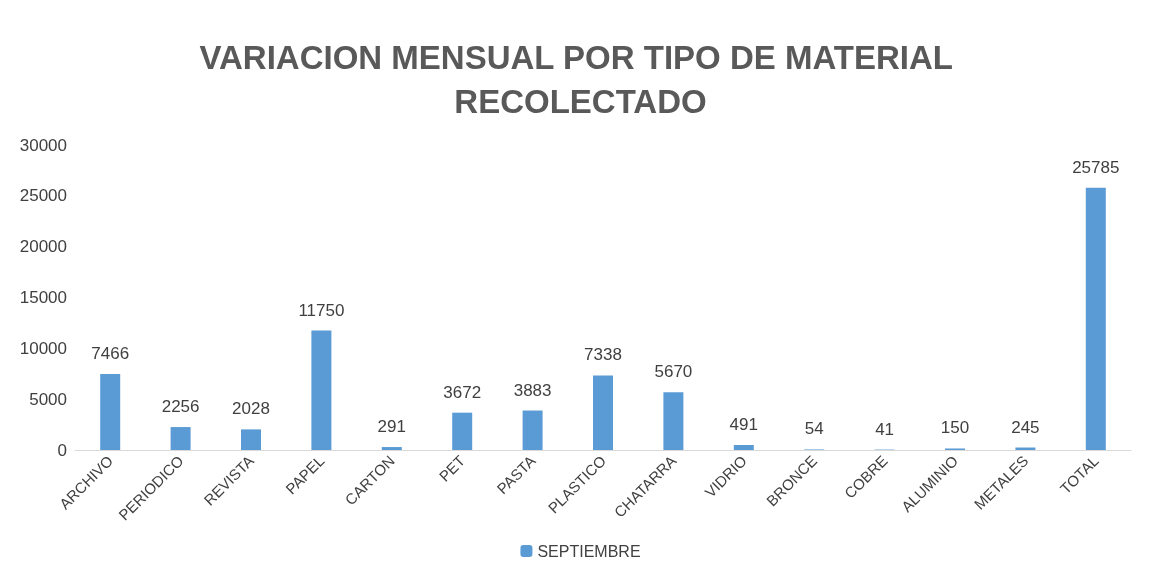 The height and width of the screenshot is (568, 1161). What do you see at coordinates (62, 450) in the screenshot?
I see `y-tick-label: 0` at bounding box center [62, 450].